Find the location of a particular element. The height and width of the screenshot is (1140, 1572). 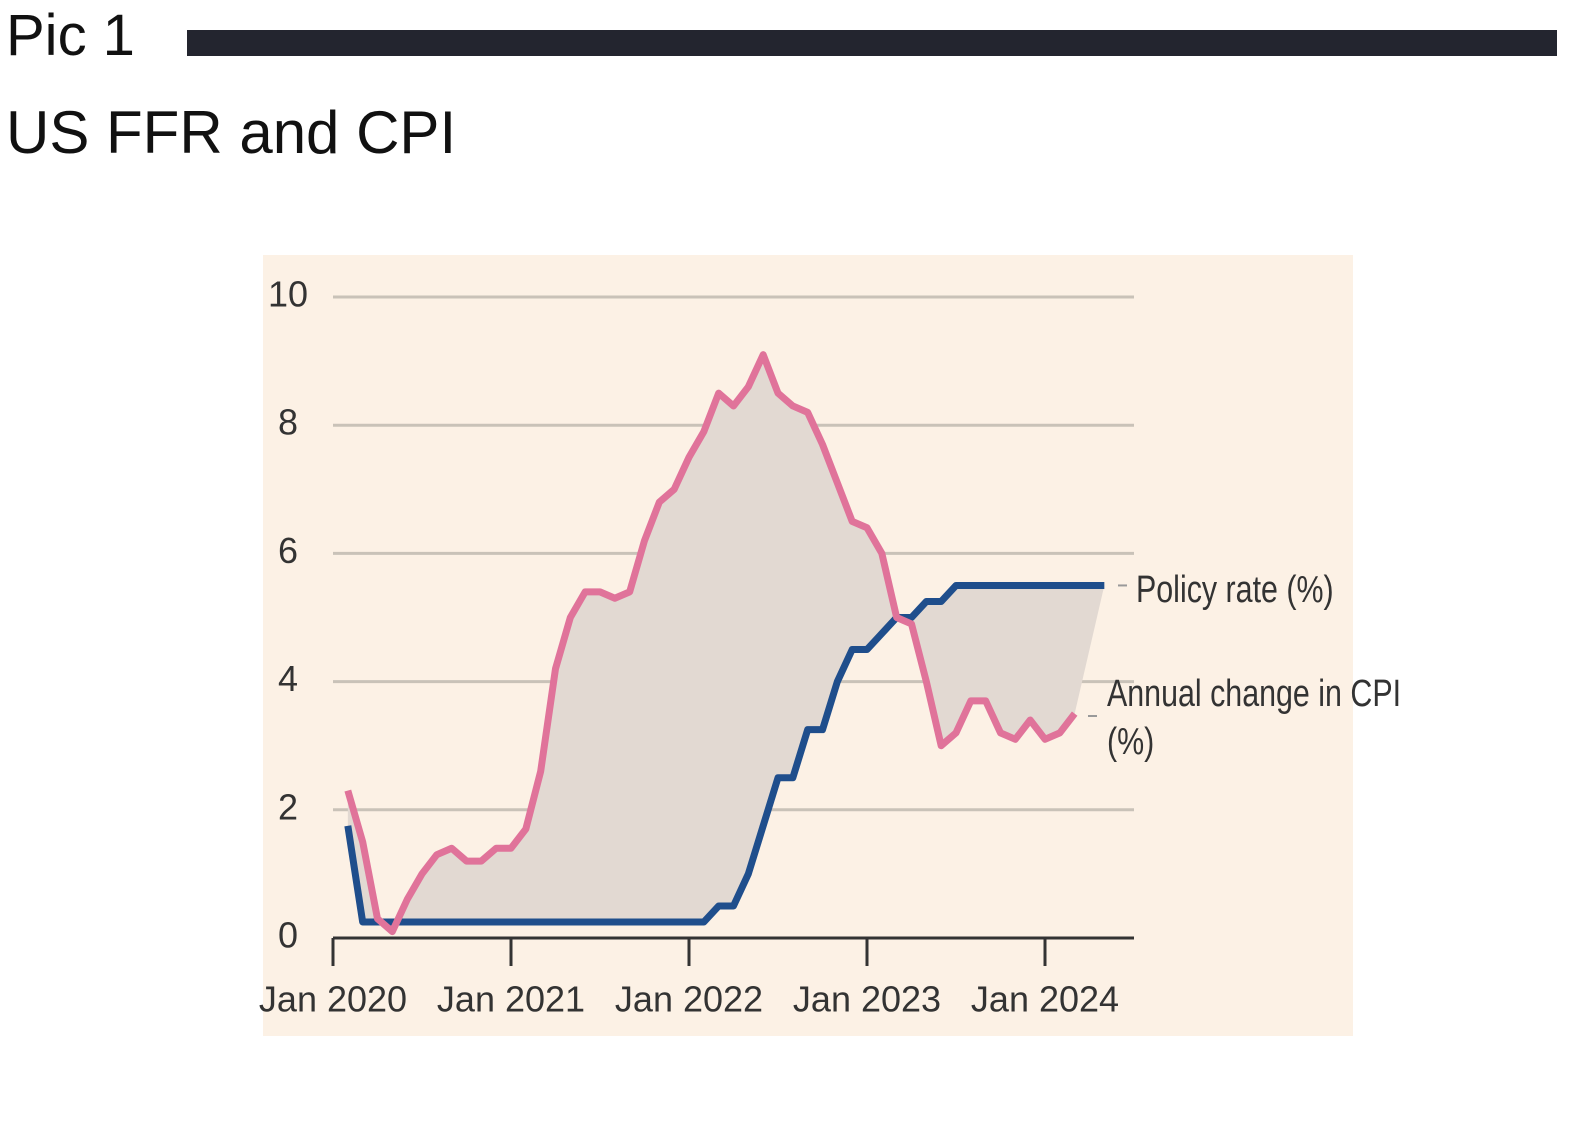

header-bar is located at coordinates (872, 43).